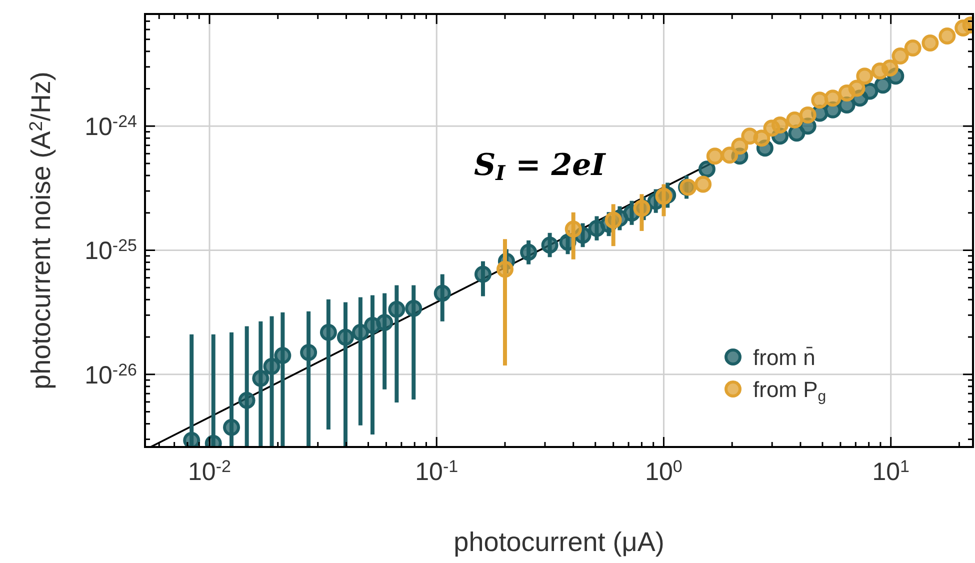 This screenshot has height=563, width=975. Describe the element at coordinates (559, 542) in the screenshot. I see `x-axis-title: photocurrent (μA)` at that location.